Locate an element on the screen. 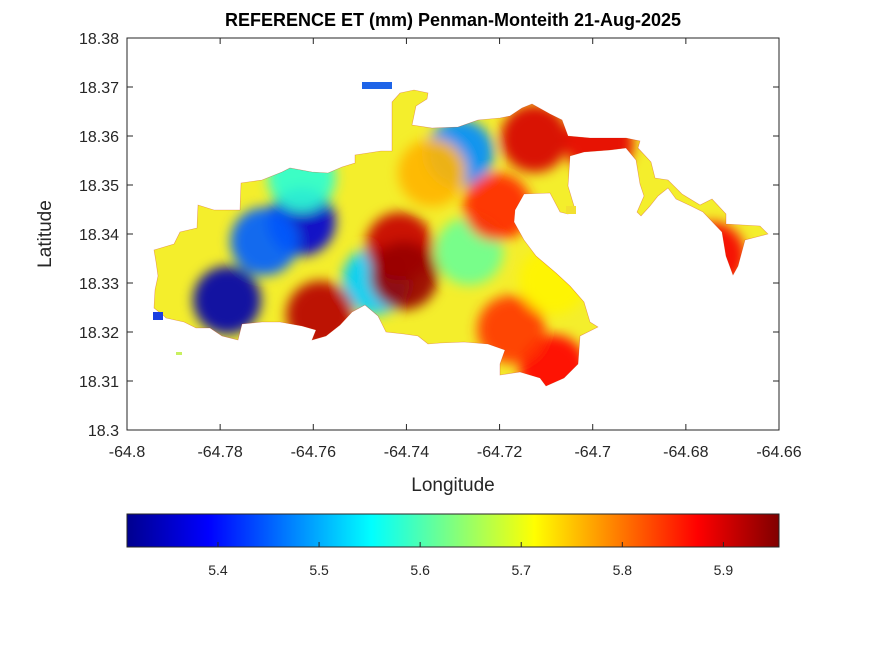  y-tick-label: 18.31 is located at coordinates (99, 382).